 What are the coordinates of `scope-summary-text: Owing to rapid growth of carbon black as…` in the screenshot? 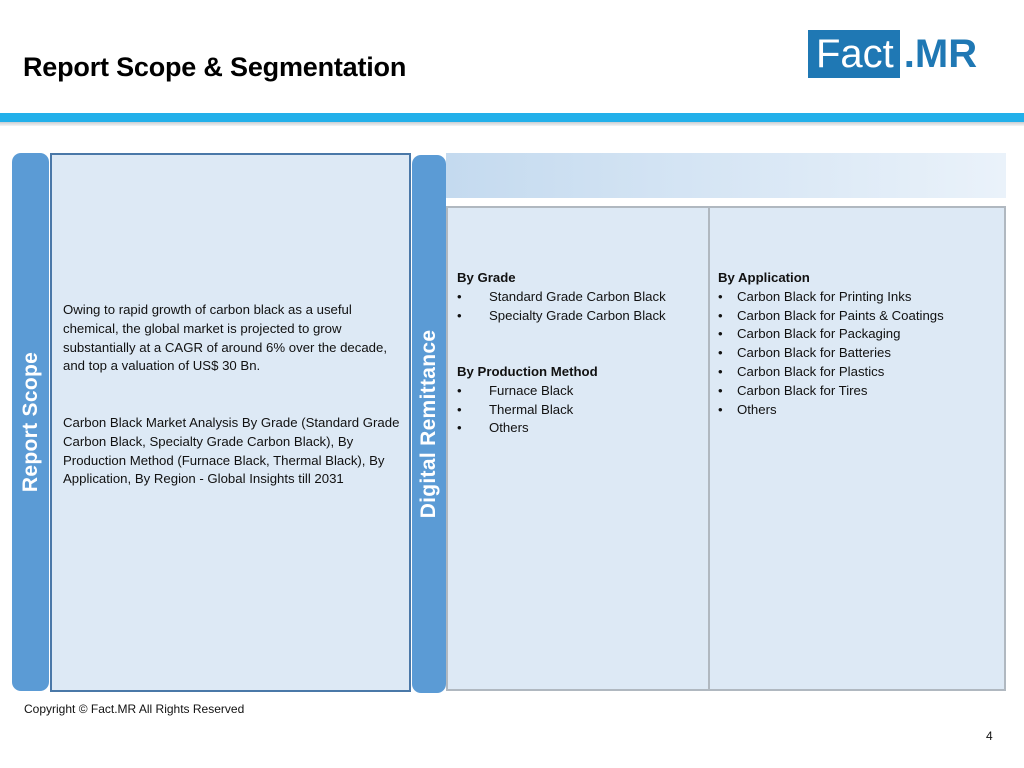 It's located at (225, 338).